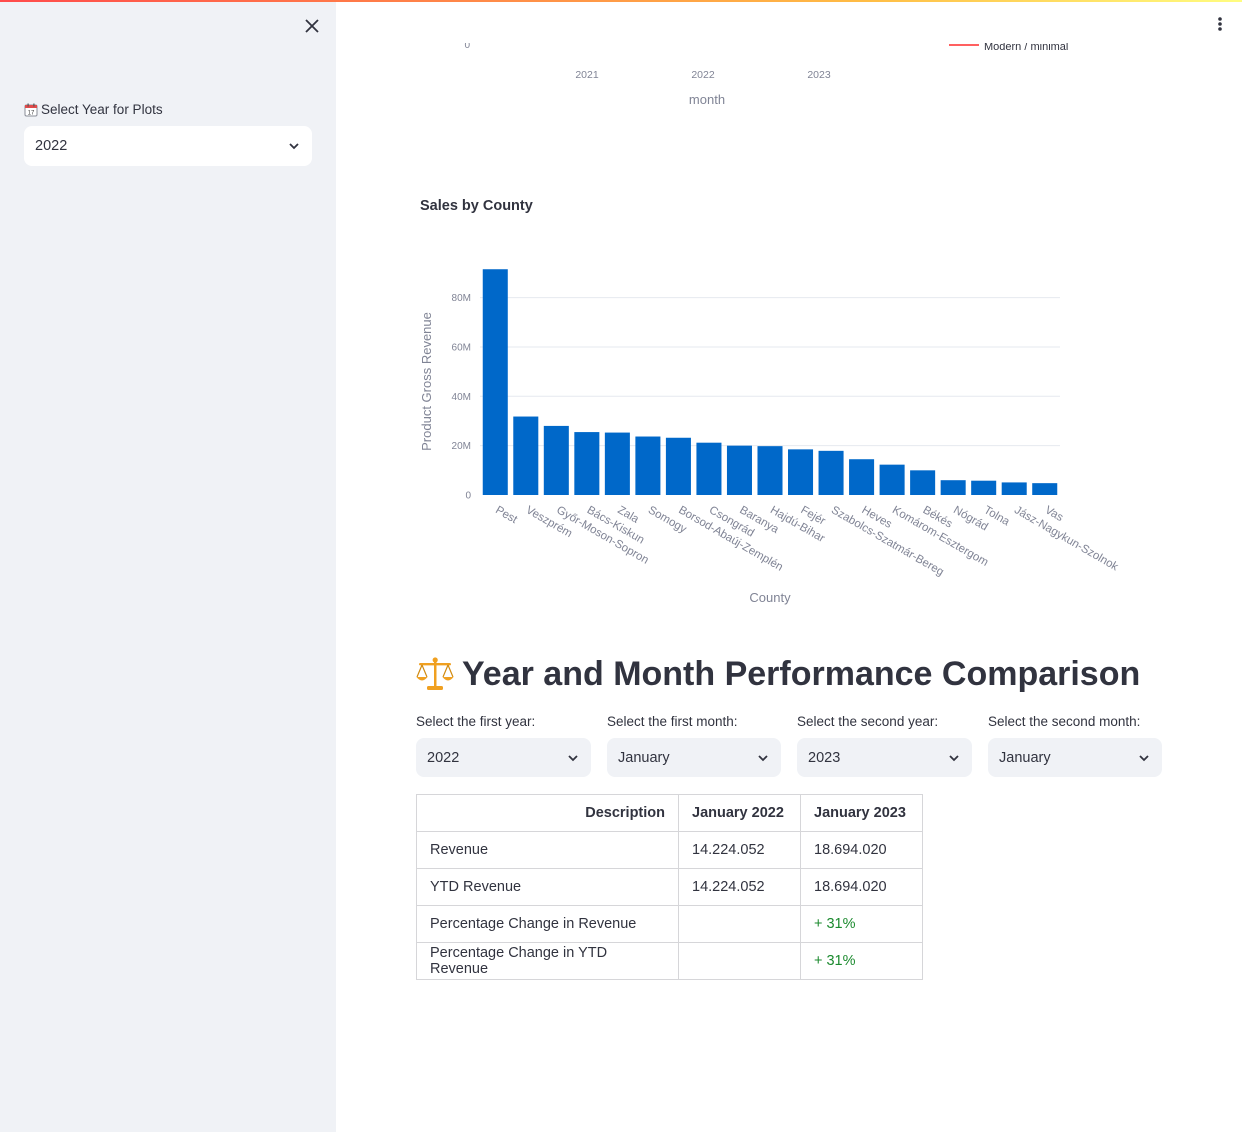 The image size is (1242, 1132). What do you see at coordinates (739, 813) in the screenshot?
I see `table-header-first-period: January 2022` at bounding box center [739, 813].